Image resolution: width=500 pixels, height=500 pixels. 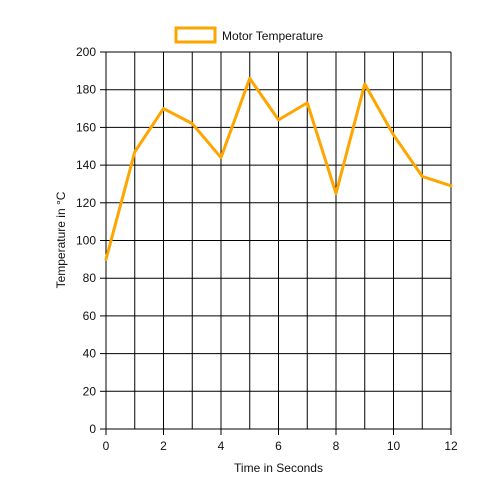 I want to click on legend-label: Motor Temperature, so click(x=272, y=36).